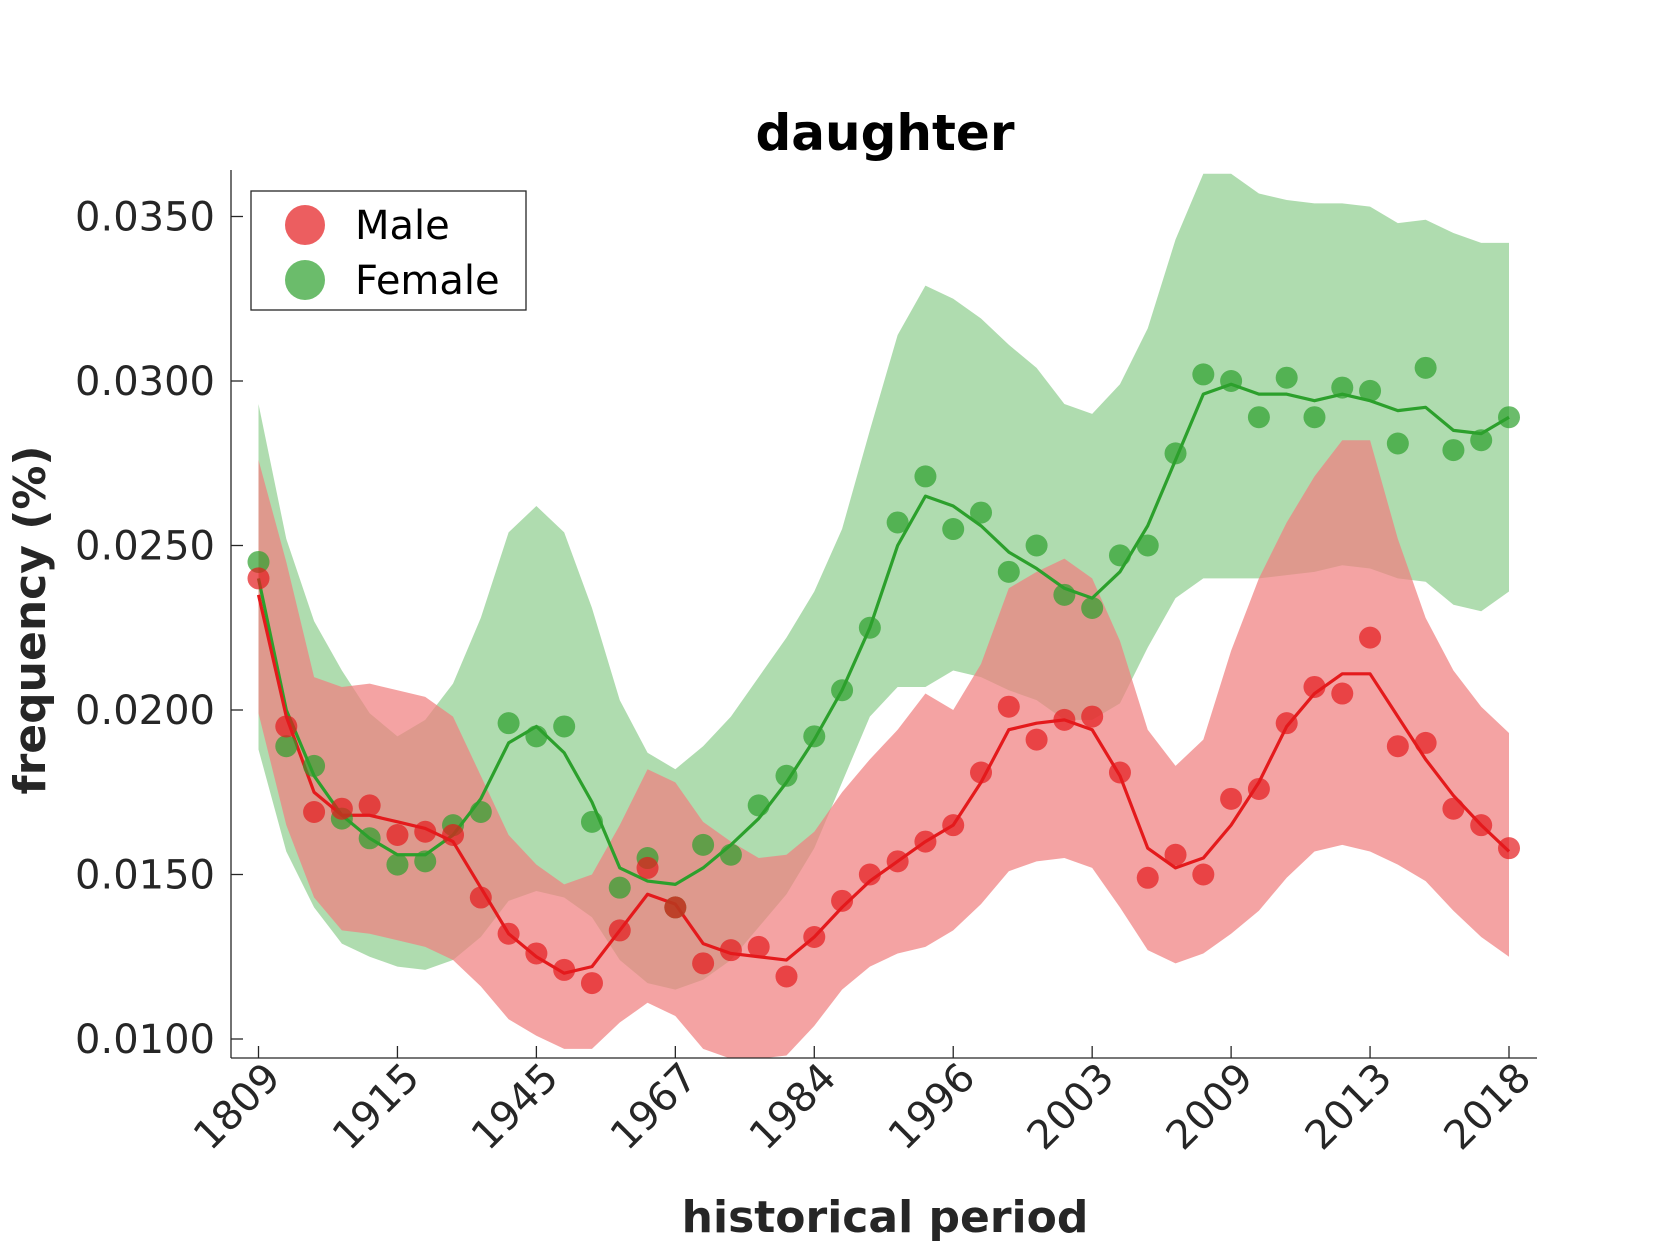 The image size is (1680, 1260). What do you see at coordinates (1488, 1107) in the screenshot?
I see `x-tick-label: 2018` at bounding box center [1488, 1107].